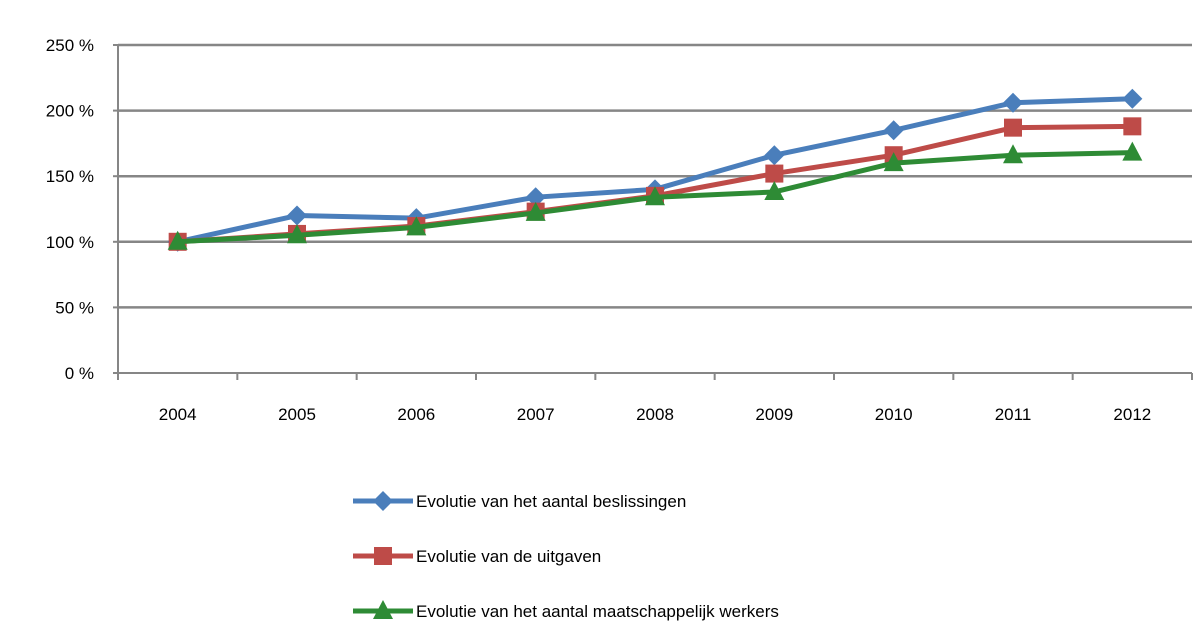  What do you see at coordinates (416, 414) in the screenshot?
I see `x-tick-label: 2006` at bounding box center [416, 414].